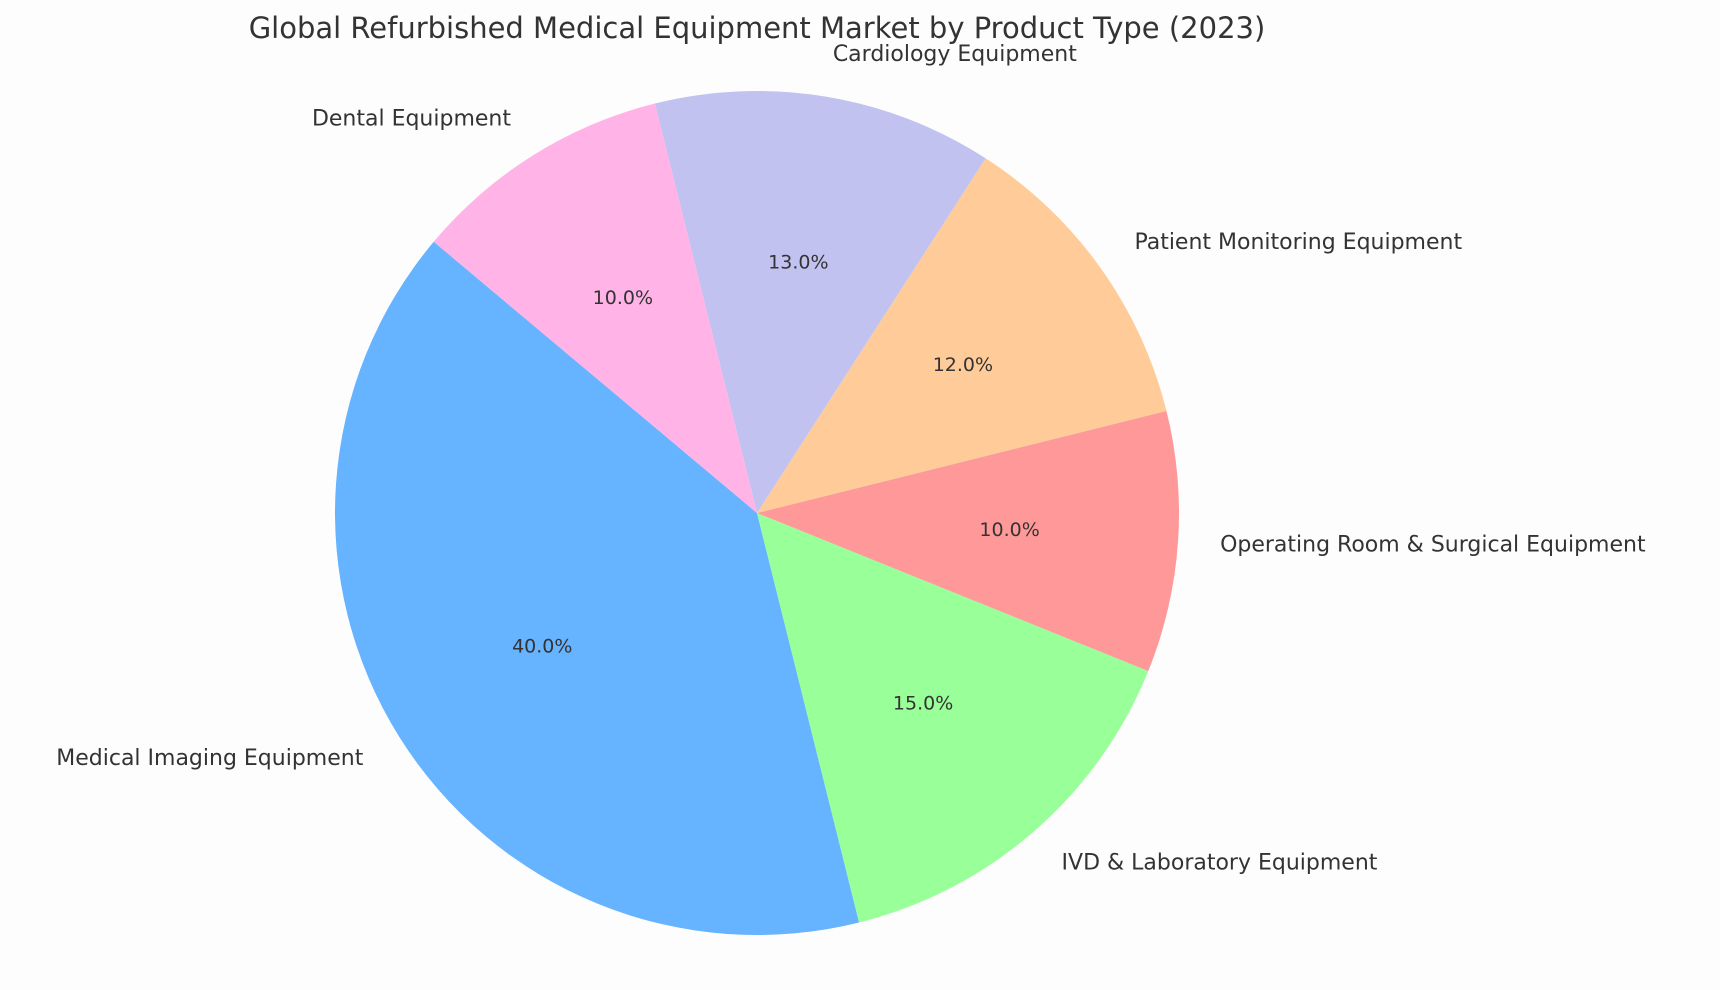  Describe the element at coordinates (1298, 242) in the screenshot. I see `slice-label: Patient Monitoring Equipment` at that location.